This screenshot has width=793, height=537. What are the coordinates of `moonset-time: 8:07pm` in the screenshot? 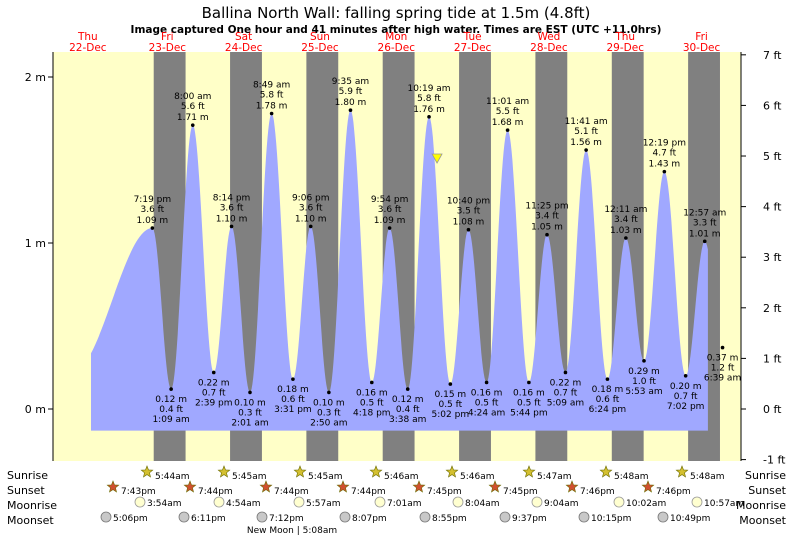 It's located at (369, 519).